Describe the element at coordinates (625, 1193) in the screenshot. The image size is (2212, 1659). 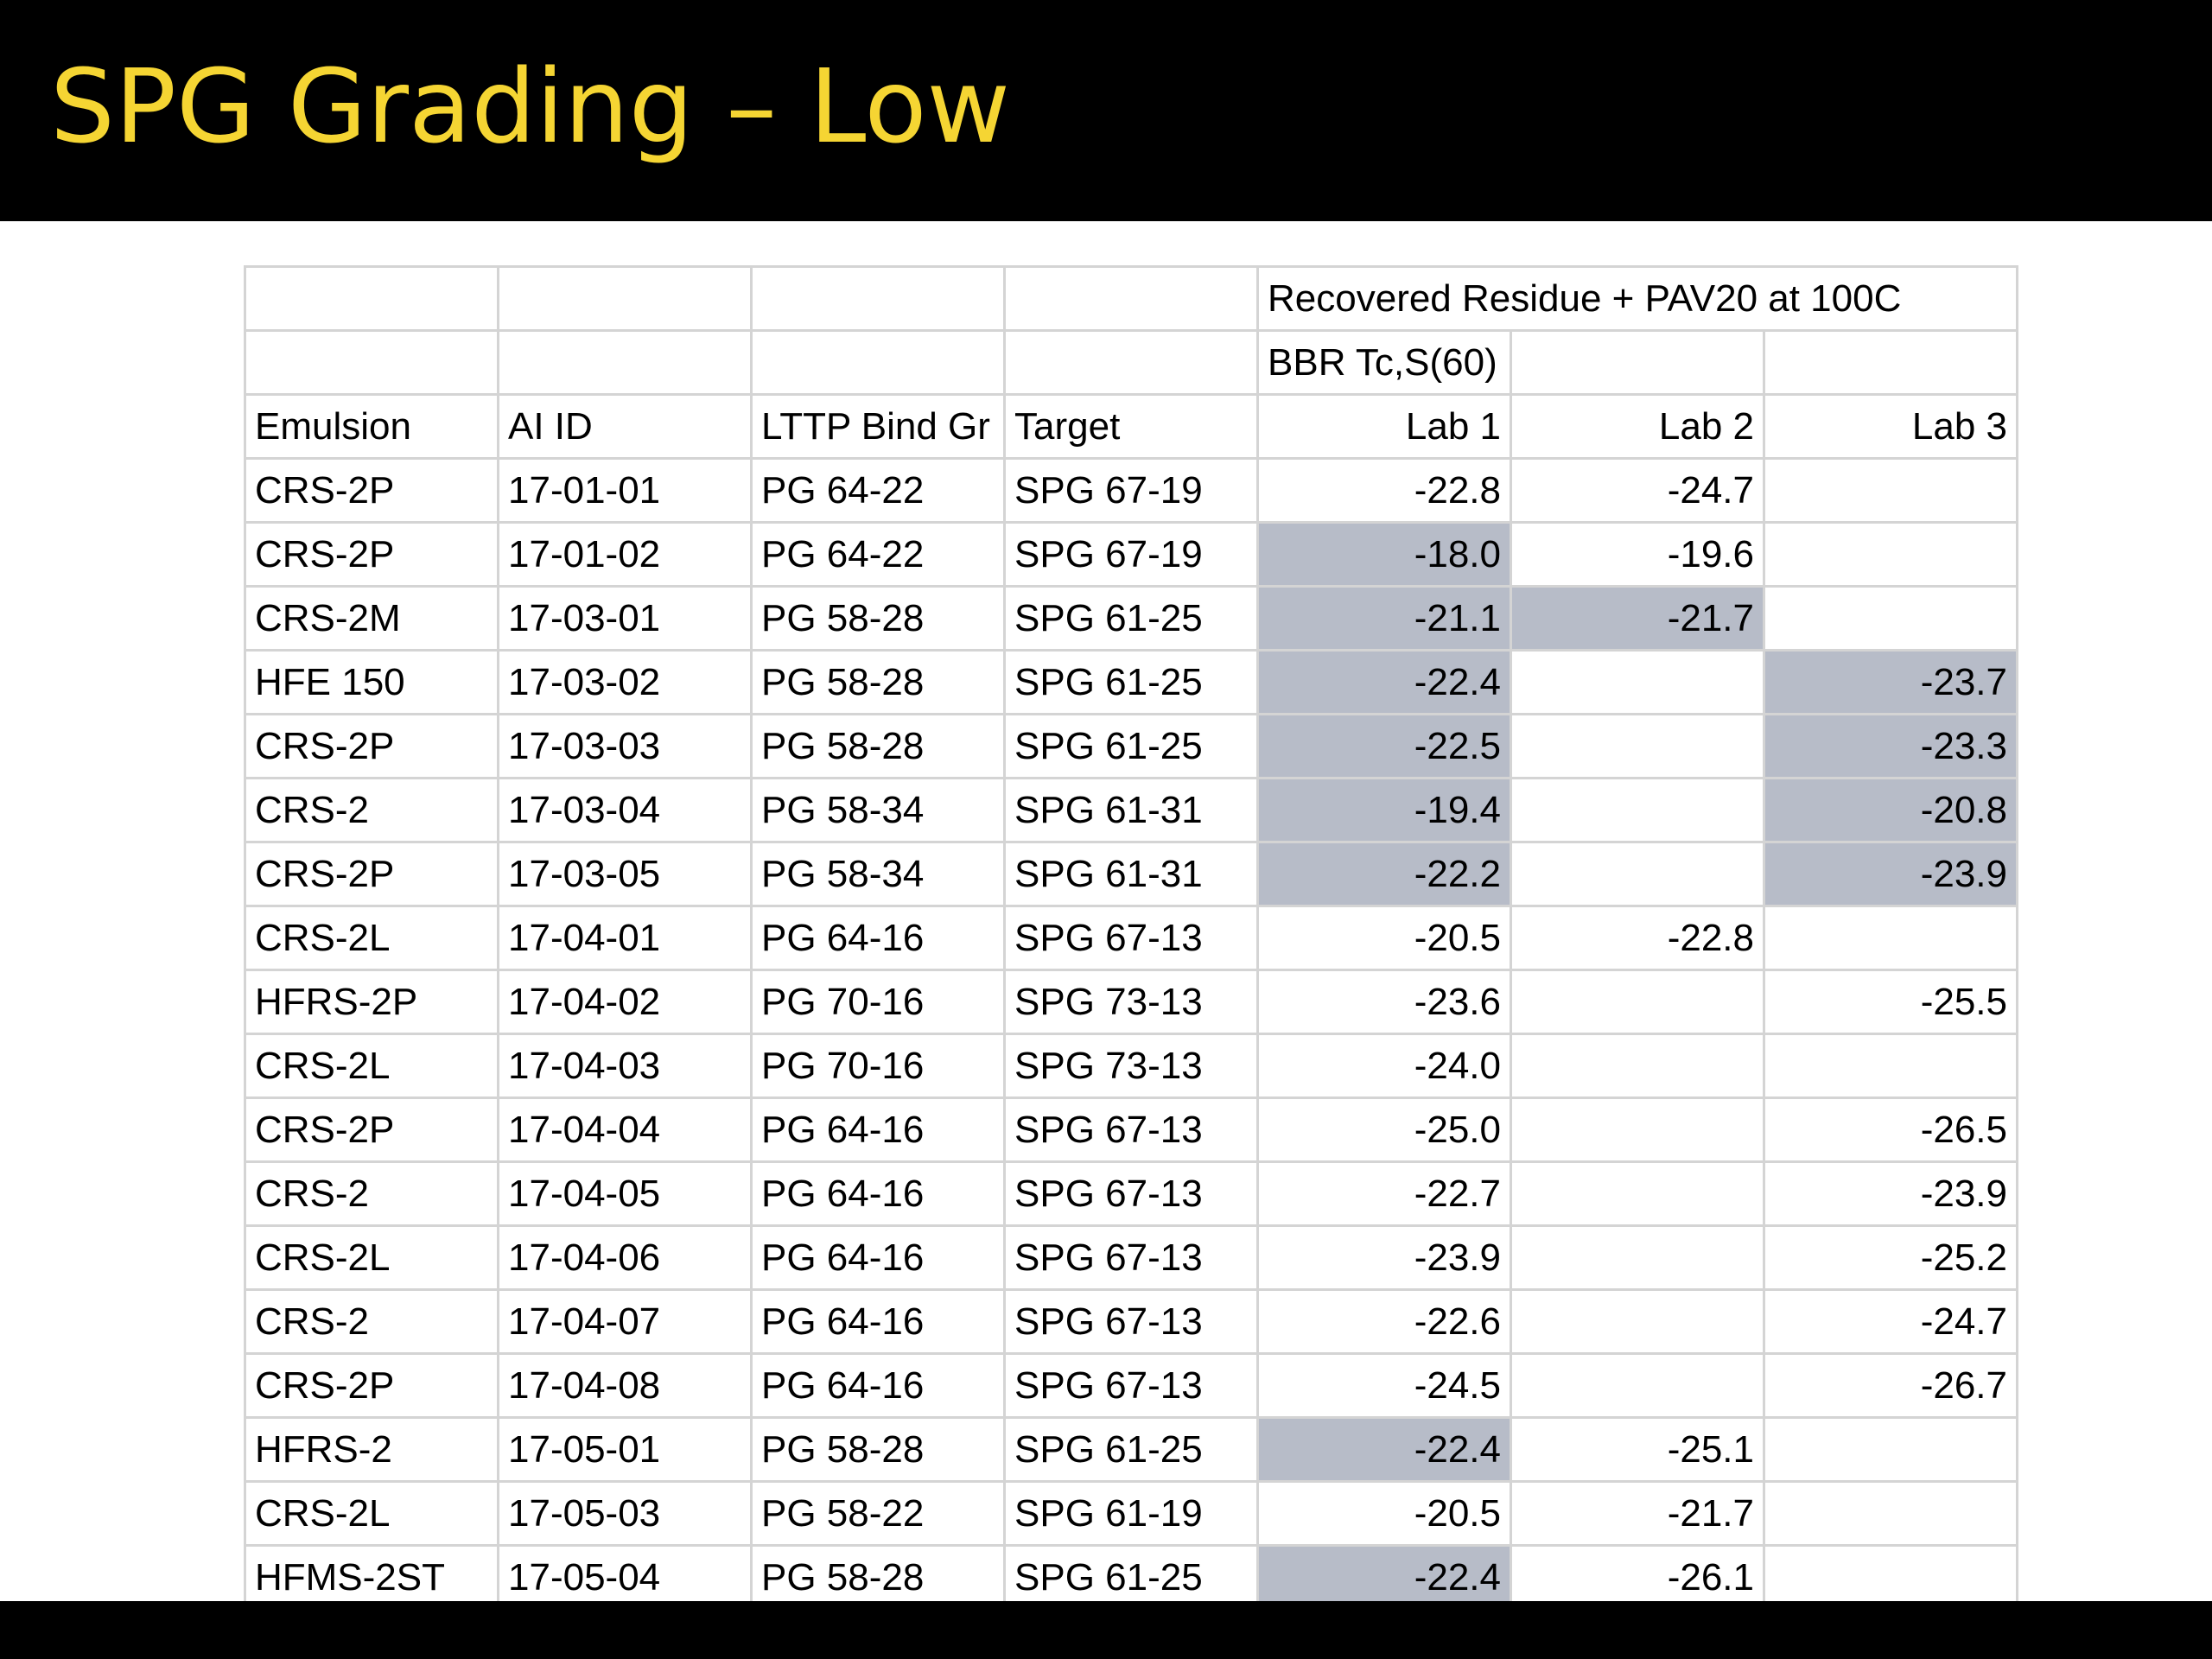
I see `cell-ai-id: 17-04-05` at that location.